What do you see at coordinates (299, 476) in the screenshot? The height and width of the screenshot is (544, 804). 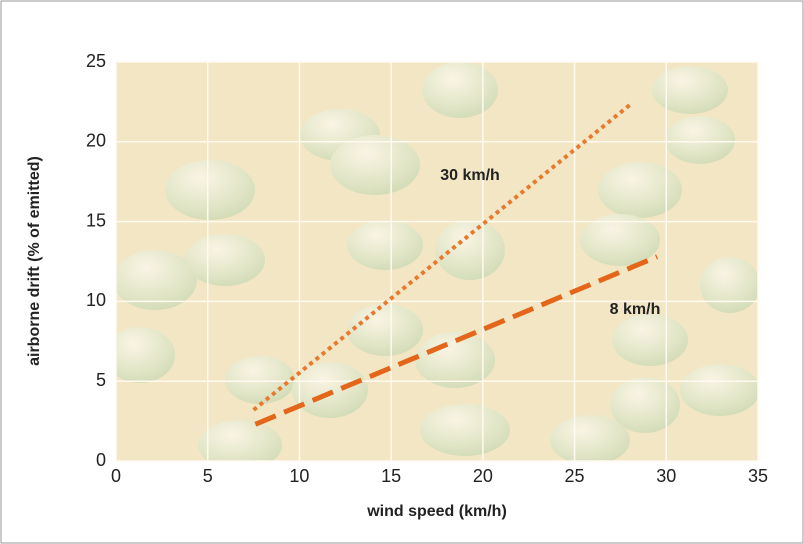 I see `x-tick-label: 10` at bounding box center [299, 476].